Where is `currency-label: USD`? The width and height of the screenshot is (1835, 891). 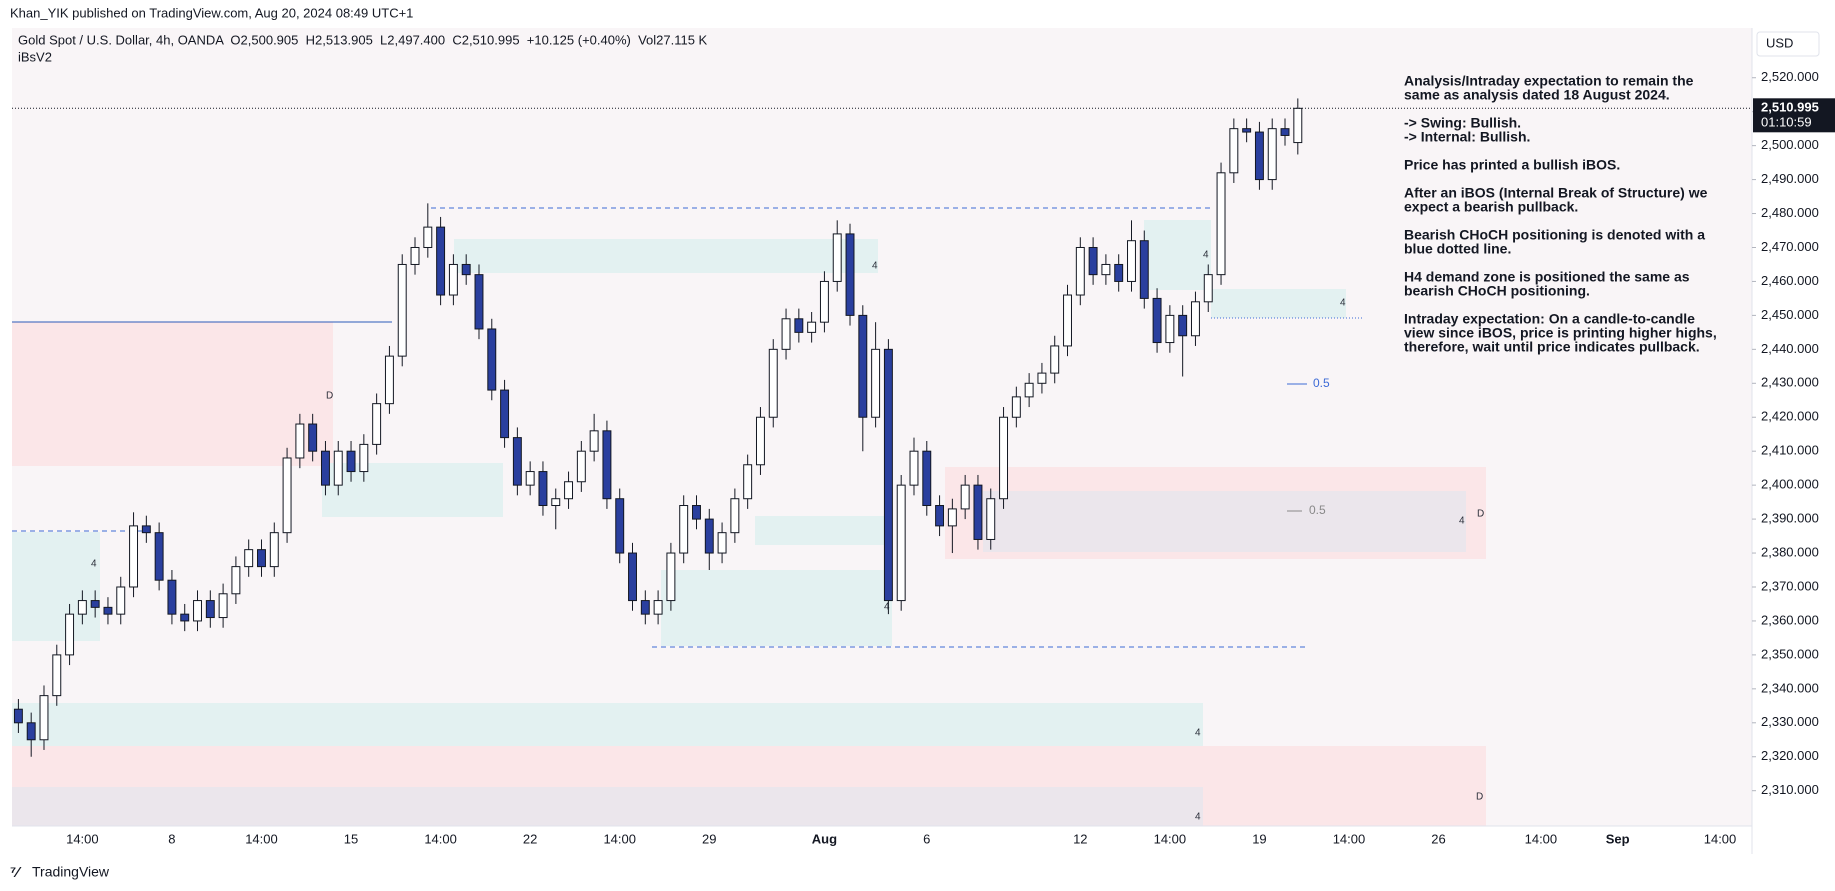 currency-label: USD is located at coordinates (1779, 42).